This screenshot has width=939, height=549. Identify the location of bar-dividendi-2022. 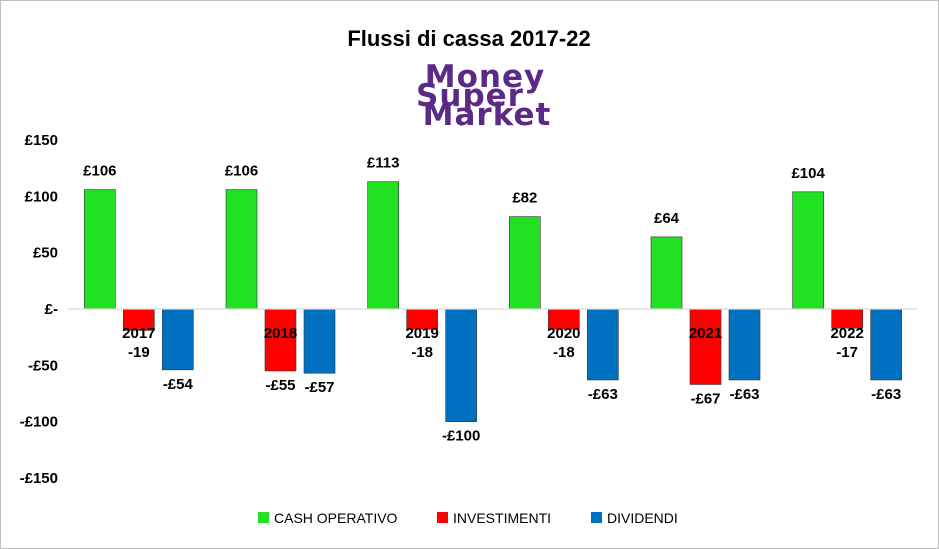
(886, 344).